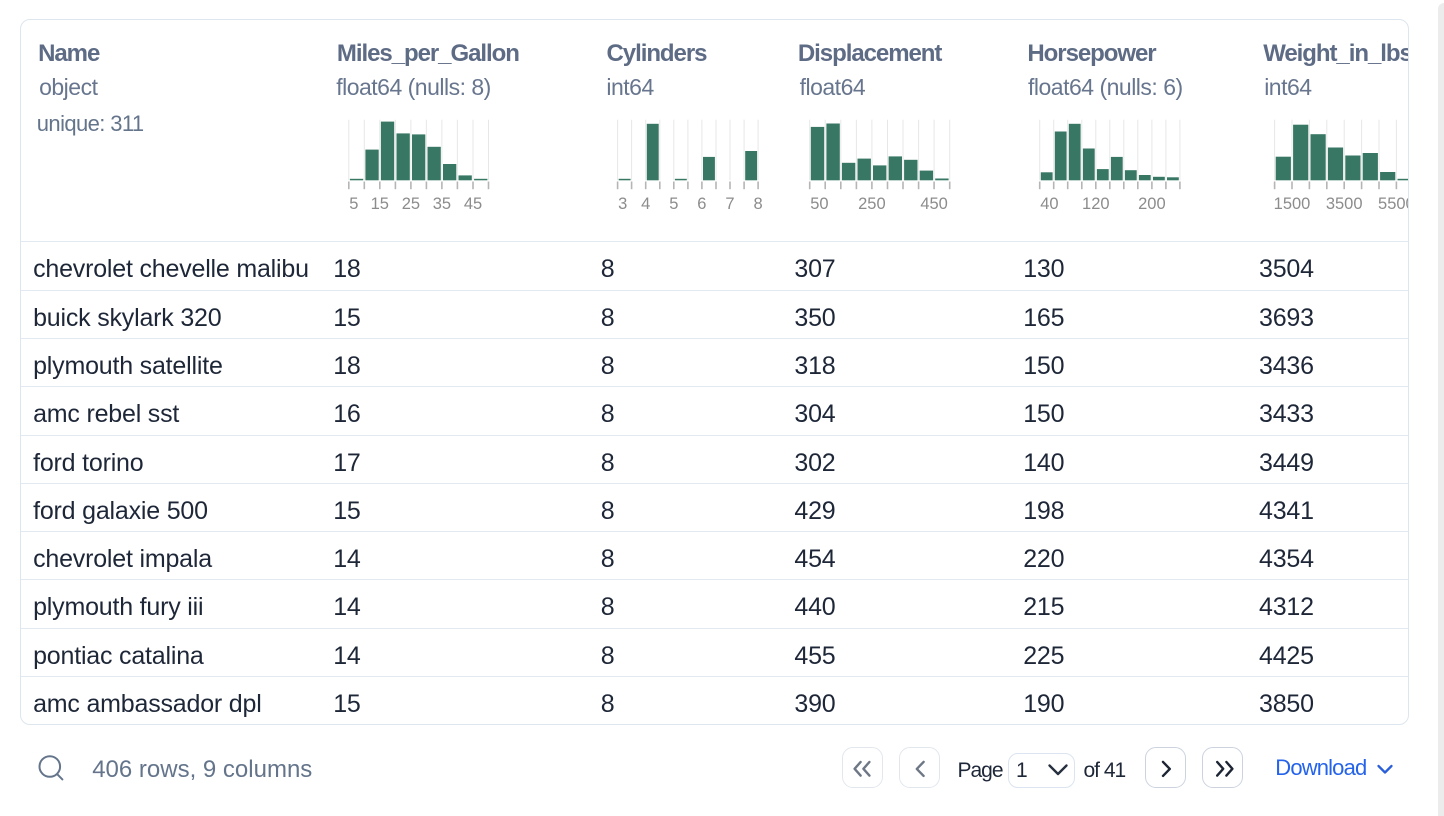 The width and height of the screenshot is (1444, 816). What do you see at coordinates (645, 204) in the screenshot?
I see `svg-text: 4` at bounding box center [645, 204].